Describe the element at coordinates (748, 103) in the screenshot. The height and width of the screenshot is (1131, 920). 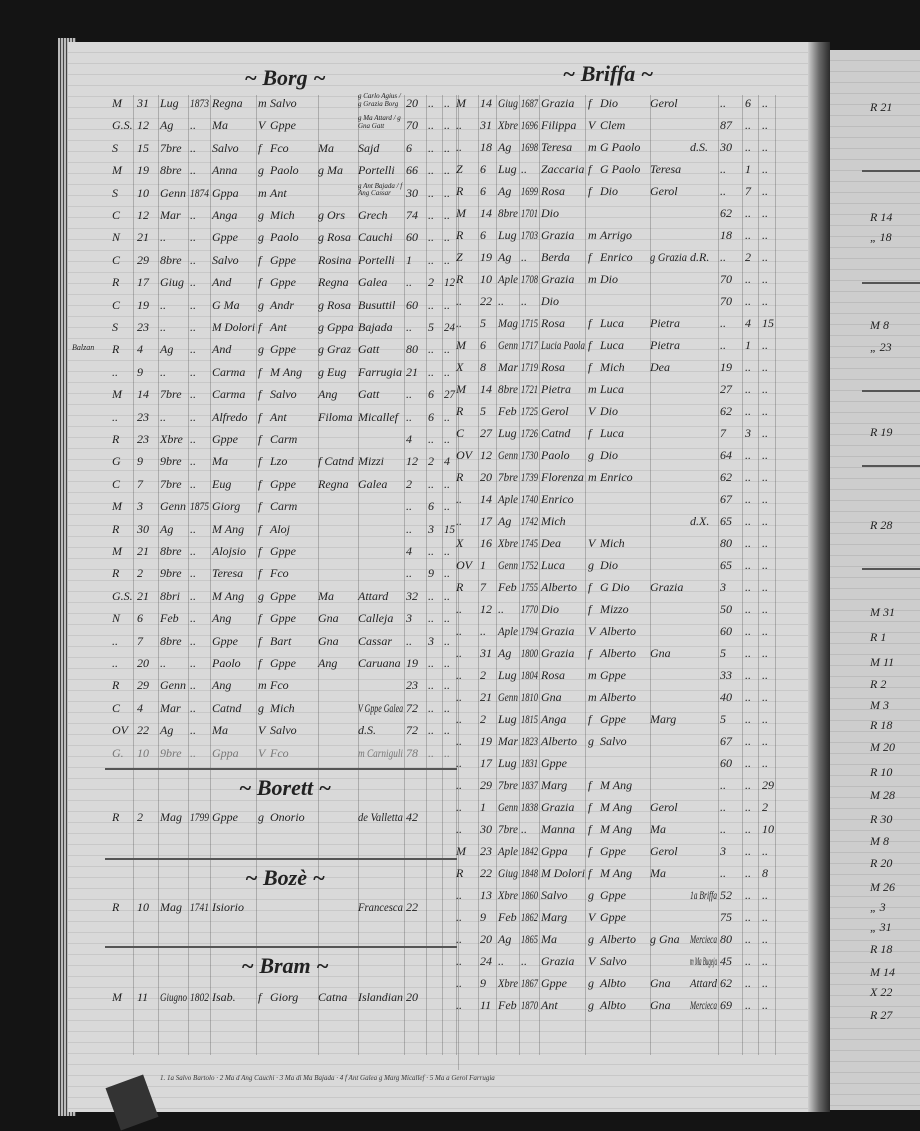
I see `cell-col-a: 6` at that location.